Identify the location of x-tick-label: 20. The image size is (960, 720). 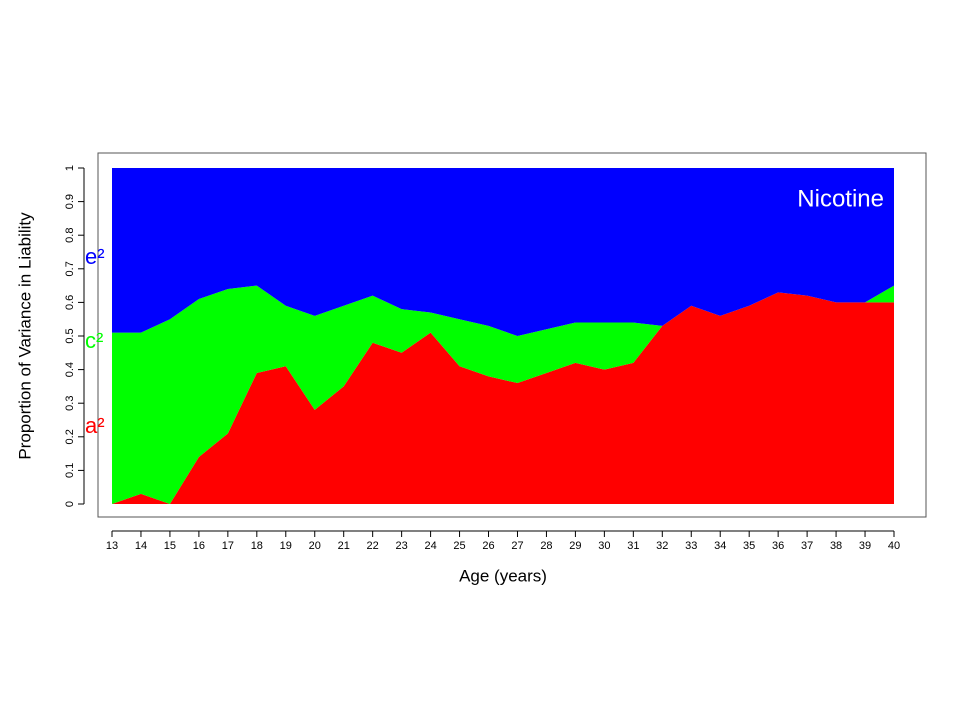
(315, 546).